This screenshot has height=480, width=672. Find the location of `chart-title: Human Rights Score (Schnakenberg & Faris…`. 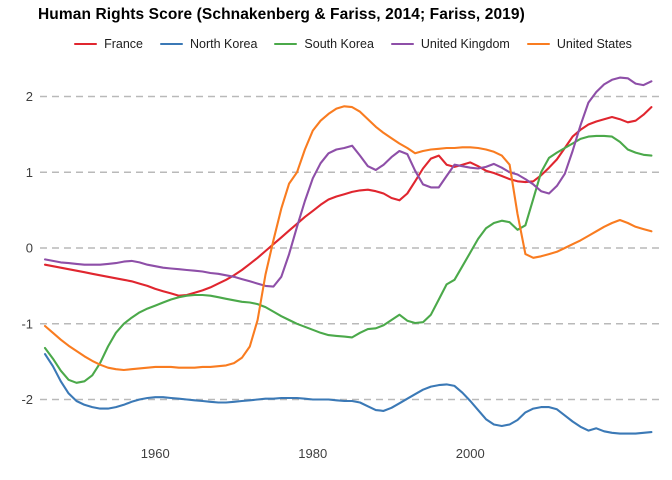

chart-title: Human Rights Score (Schnakenberg & Faris… is located at coordinates (281, 14).